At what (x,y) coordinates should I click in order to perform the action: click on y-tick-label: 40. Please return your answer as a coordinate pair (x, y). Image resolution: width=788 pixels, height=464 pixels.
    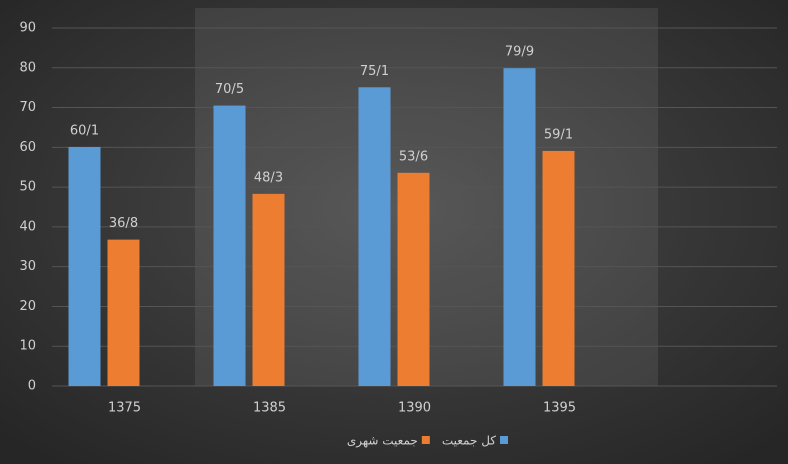
    Looking at the image, I should click on (27, 226).